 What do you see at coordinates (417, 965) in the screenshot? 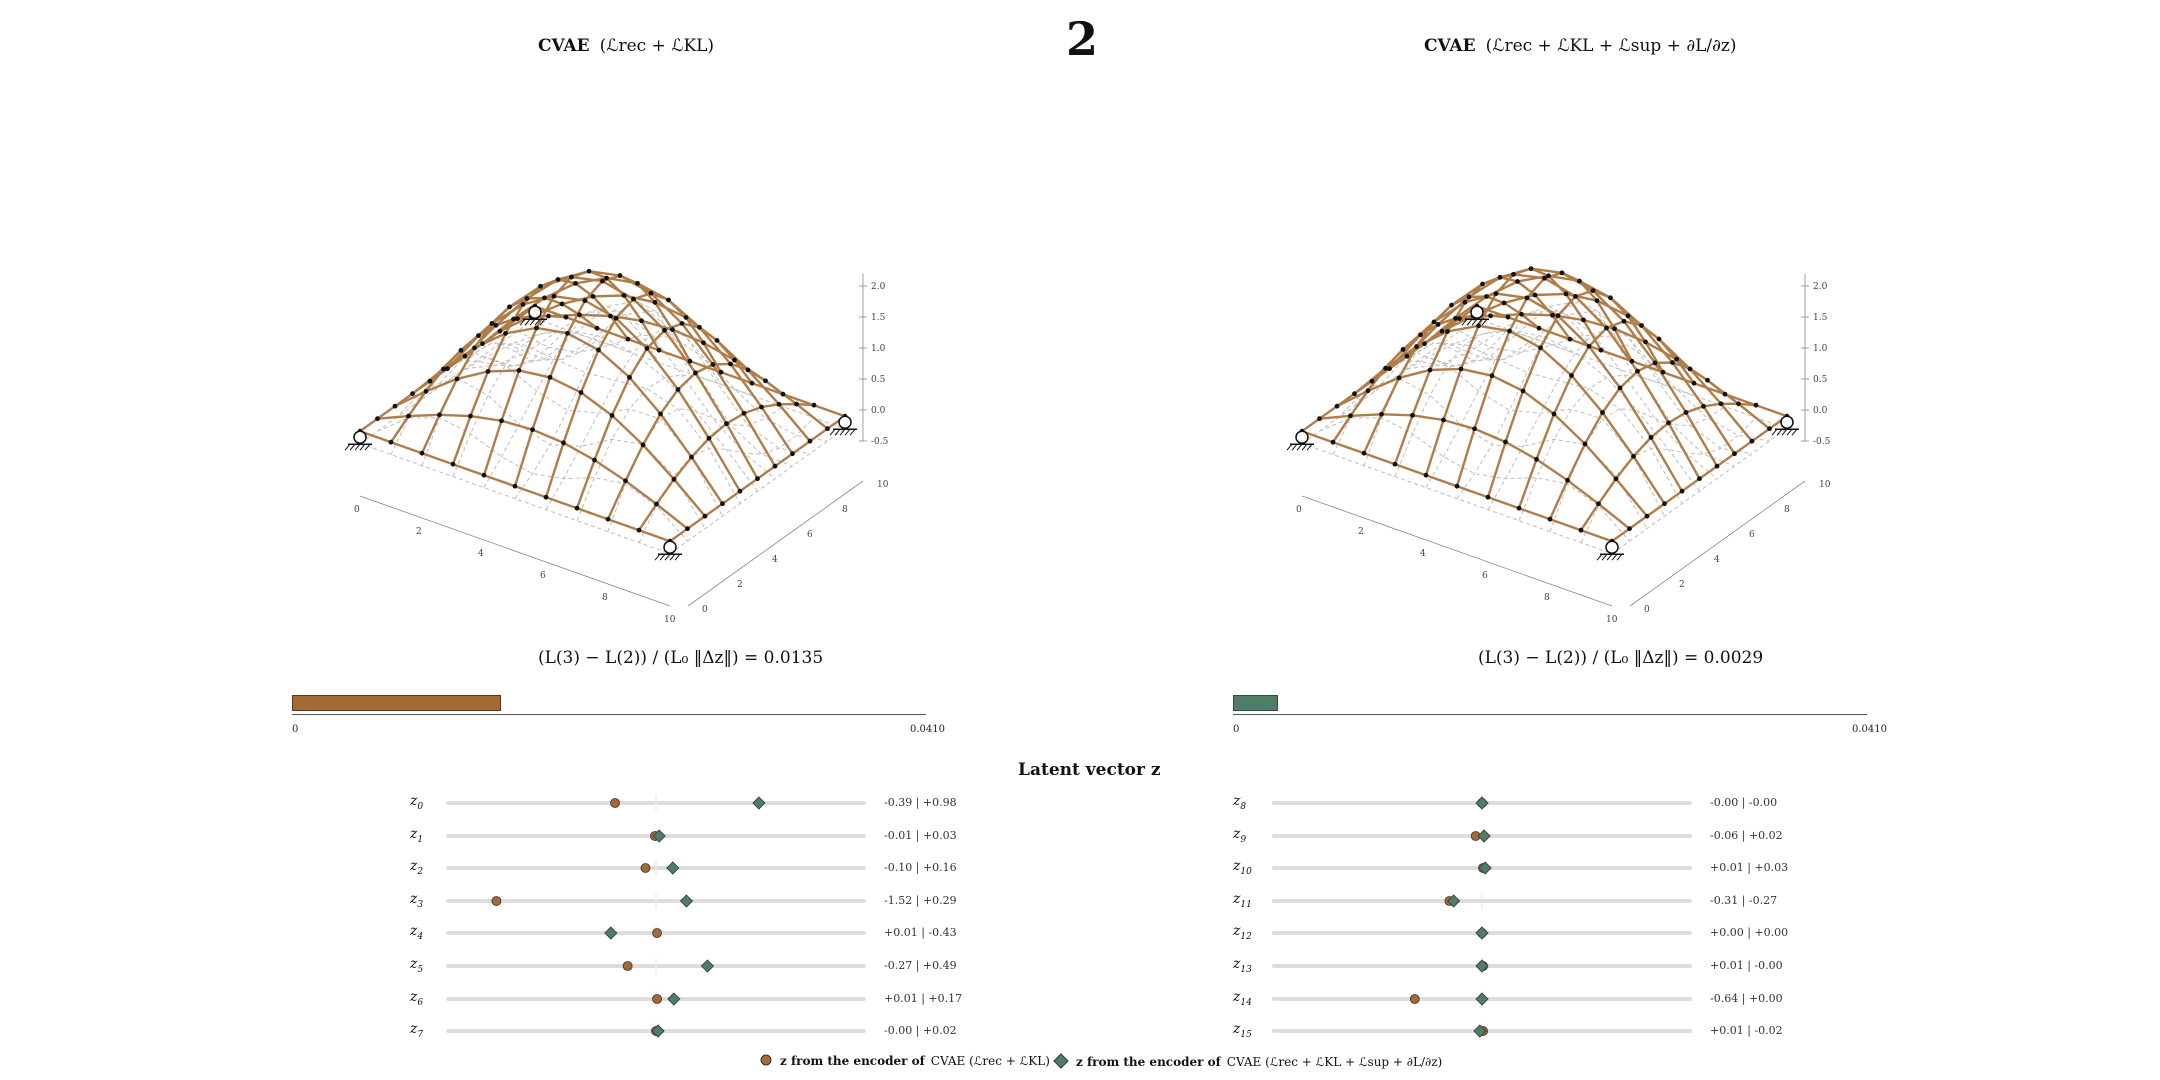
I see `latent-label-z5: z5` at bounding box center [417, 965].